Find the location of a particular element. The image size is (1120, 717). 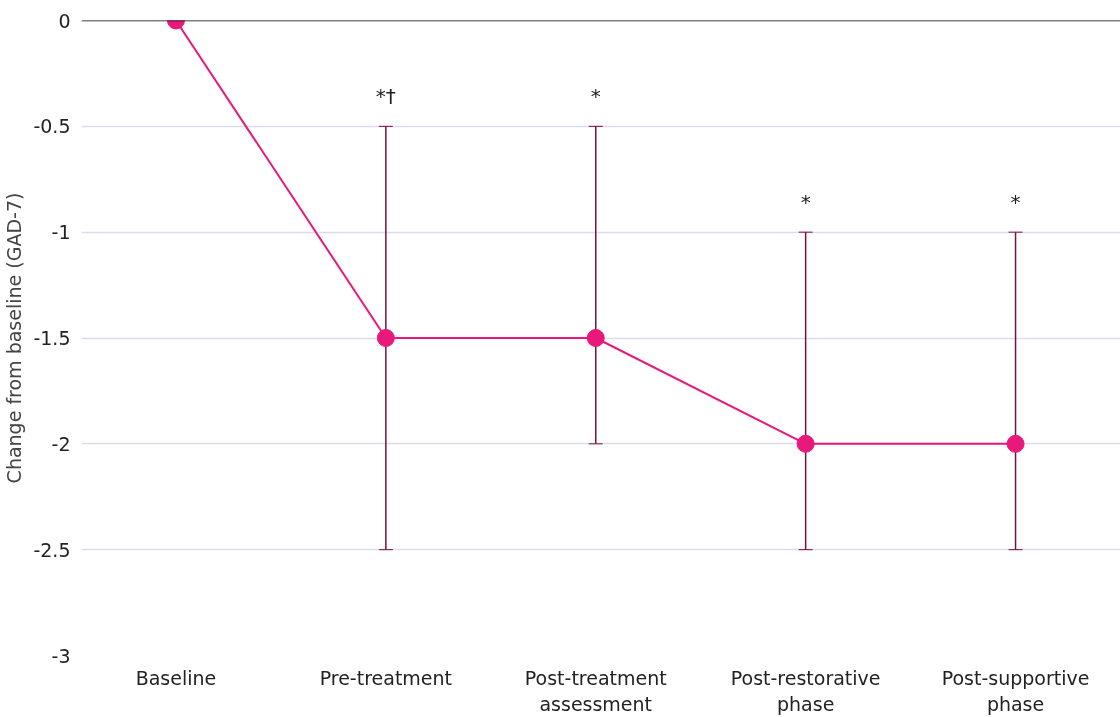

annotation: *† is located at coordinates (385, 96).